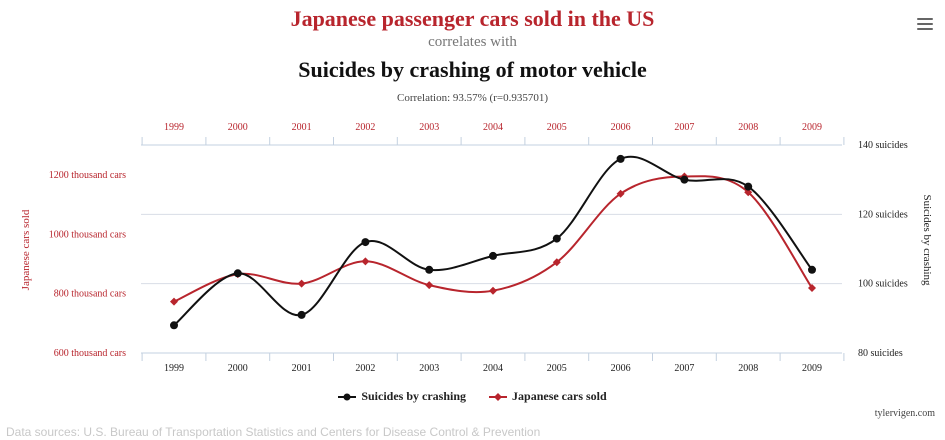  What do you see at coordinates (238, 127) in the screenshot?
I see `top-axis-label: 2000` at bounding box center [238, 127].